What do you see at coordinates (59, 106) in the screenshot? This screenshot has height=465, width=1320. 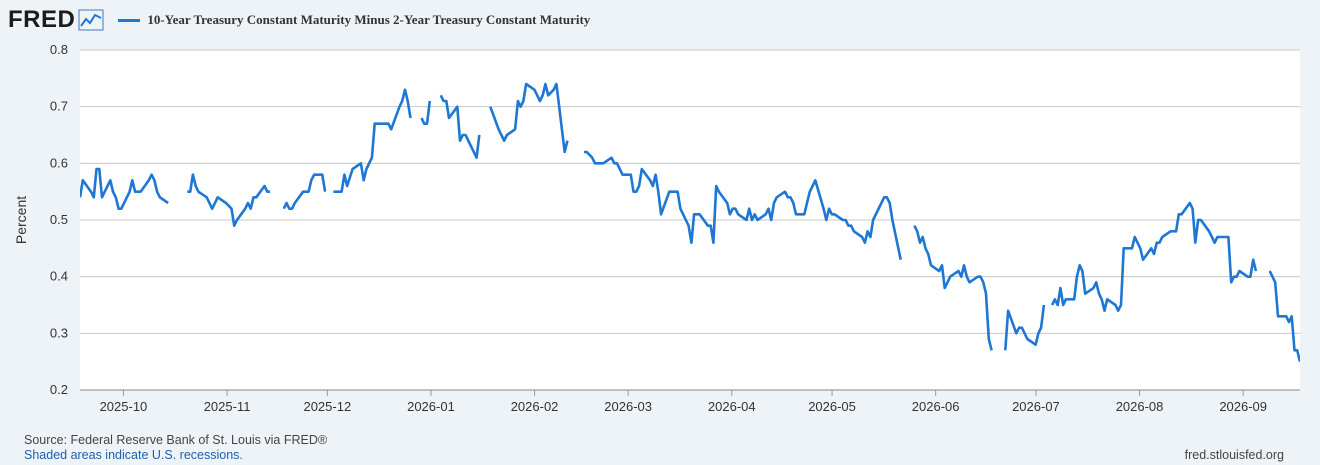 I see `y-tick-label: 0.7` at bounding box center [59, 106].